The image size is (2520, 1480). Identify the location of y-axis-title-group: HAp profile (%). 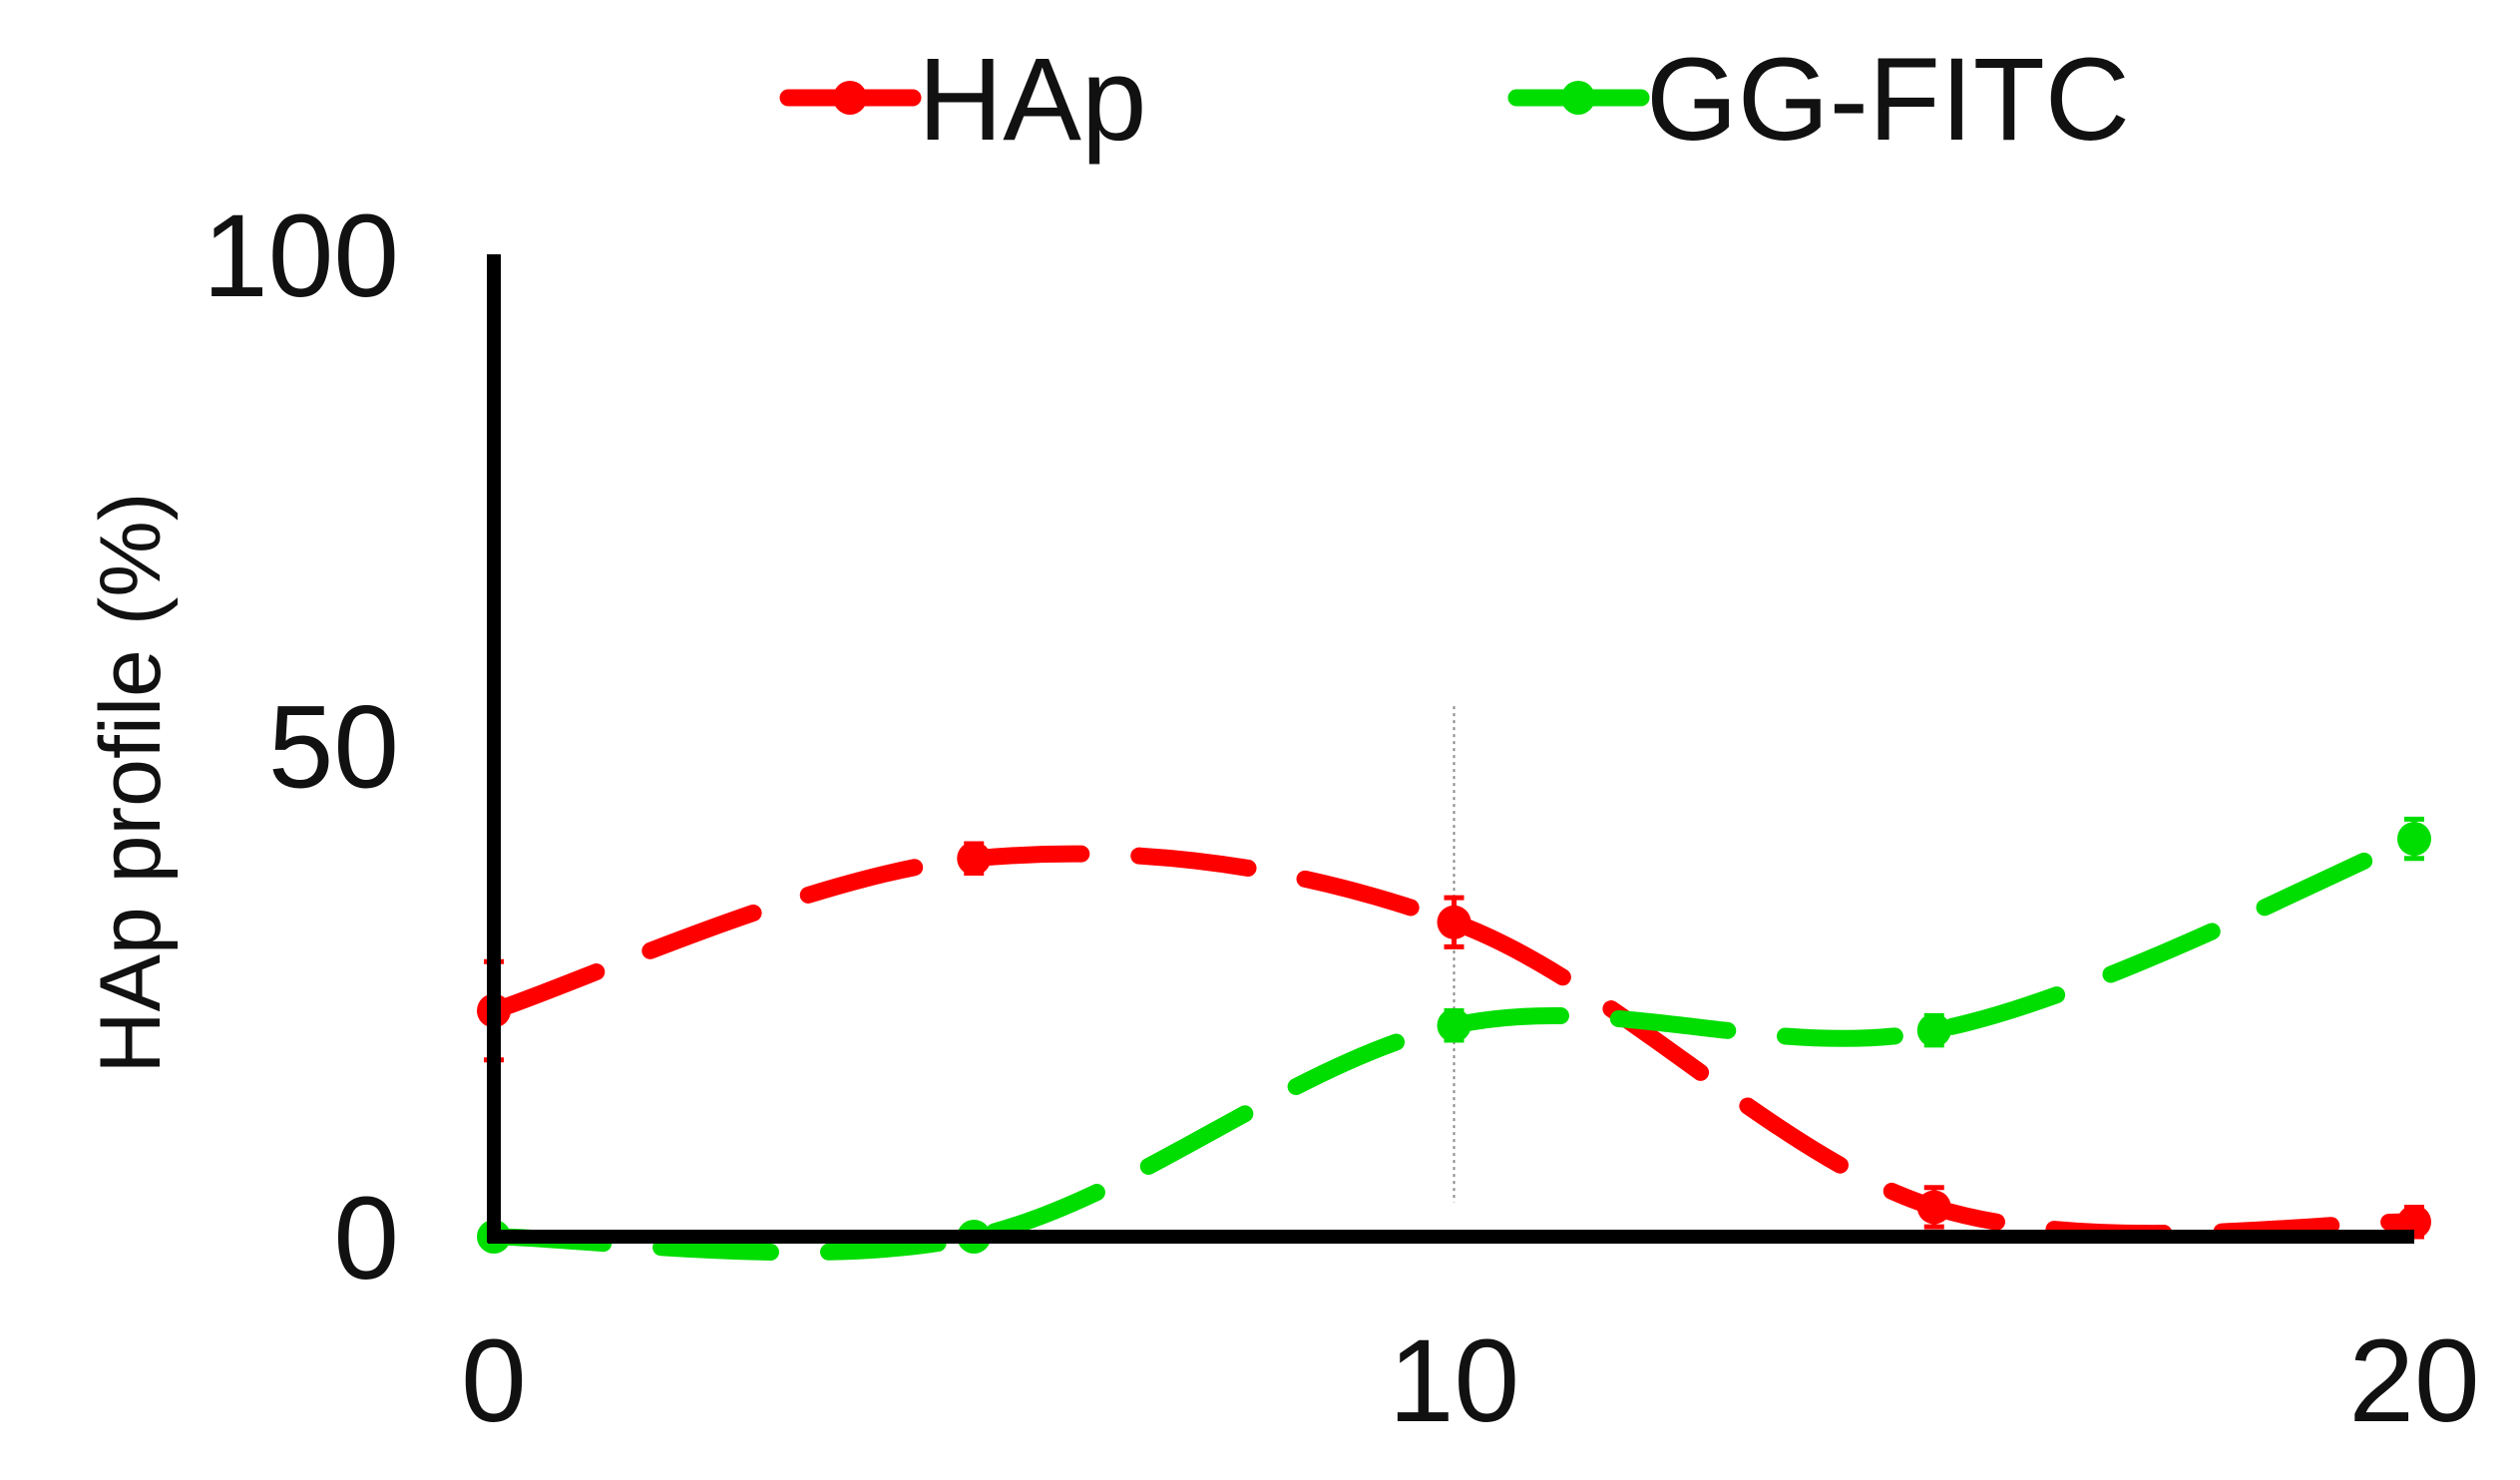
(131, 782).